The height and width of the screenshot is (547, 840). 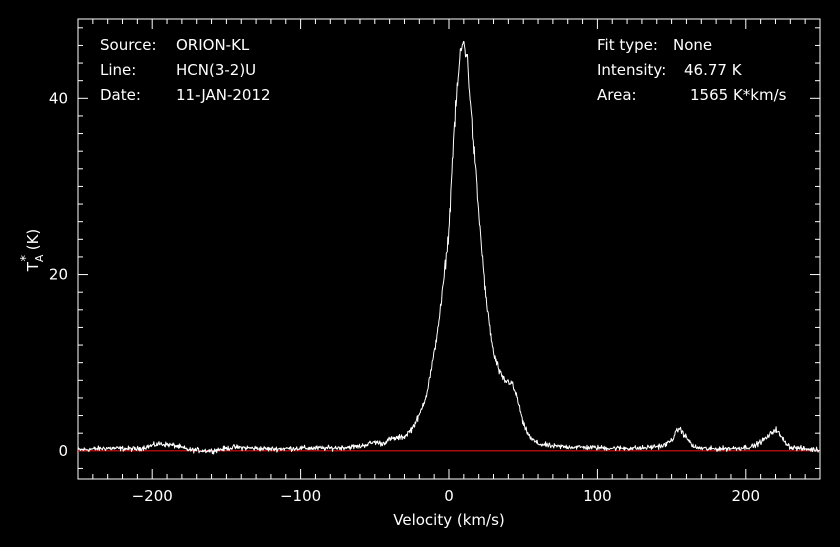 What do you see at coordinates (39, 258) in the screenshot?
I see `y-axis-label-sub: A` at bounding box center [39, 258].